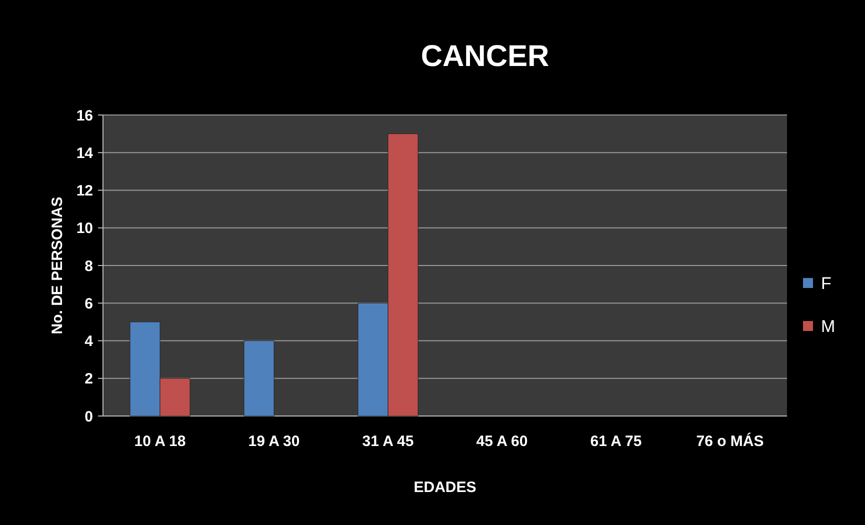 The width and height of the screenshot is (865, 525). Describe the element at coordinates (730, 441) in the screenshot. I see `x-tick-label: 76 o MÁS` at that location.